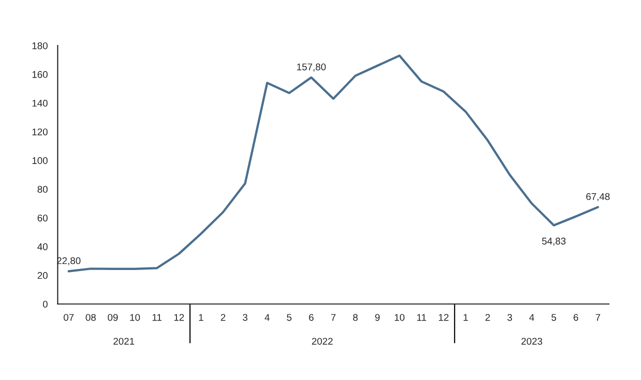 Image resolution: width=641 pixels, height=380 pixels. I want to click on x-tick-label: 9, so click(377, 317).